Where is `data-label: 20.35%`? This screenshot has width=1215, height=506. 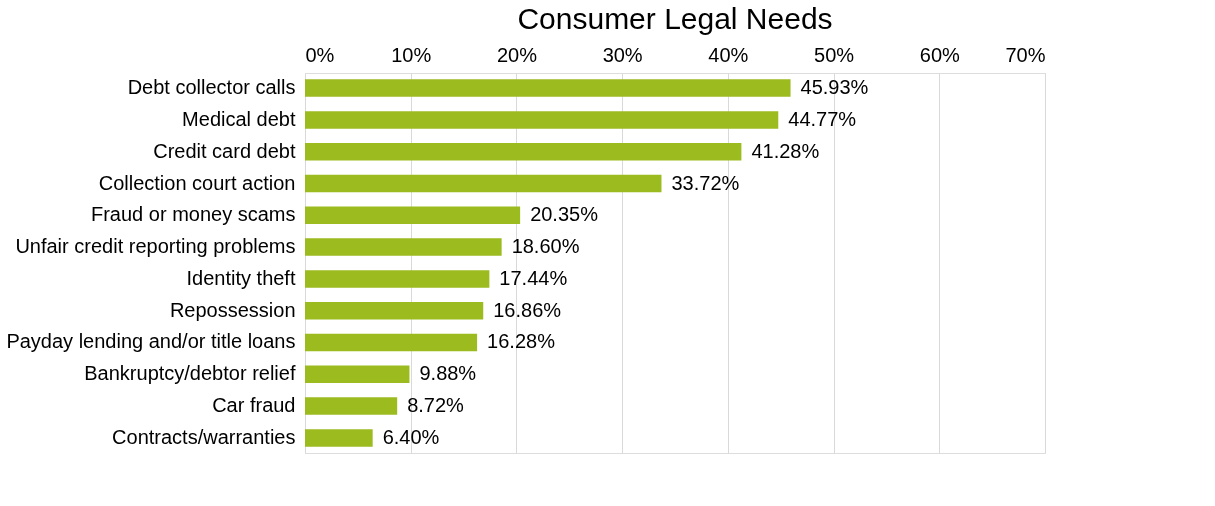 data-label: 20.35% is located at coordinates (564, 214).